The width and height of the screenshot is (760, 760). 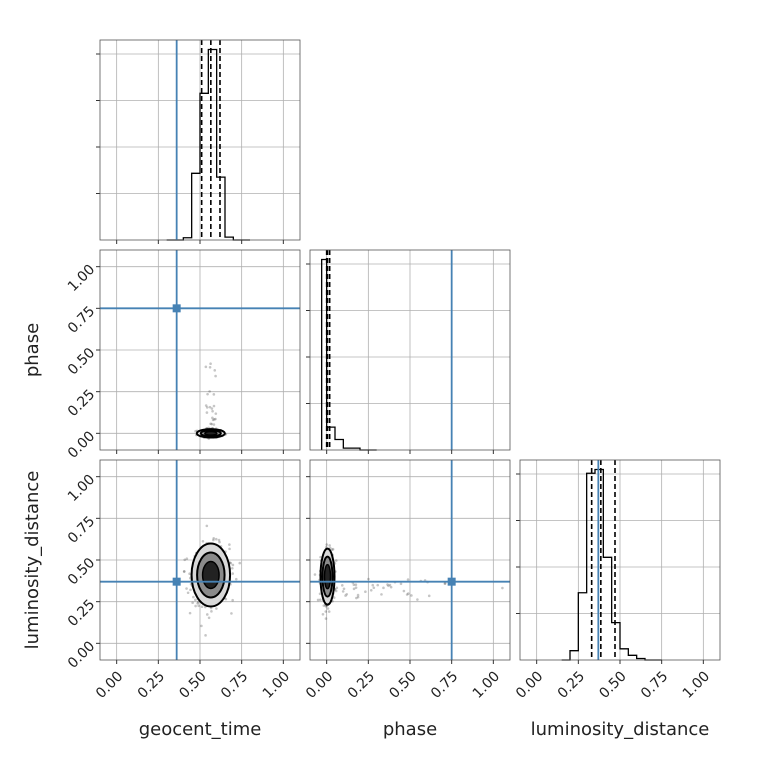 What do you see at coordinates (200, 729) in the screenshot?
I see `x-axis-label-geocent_time: geocent_time` at bounding box center [200, 729].